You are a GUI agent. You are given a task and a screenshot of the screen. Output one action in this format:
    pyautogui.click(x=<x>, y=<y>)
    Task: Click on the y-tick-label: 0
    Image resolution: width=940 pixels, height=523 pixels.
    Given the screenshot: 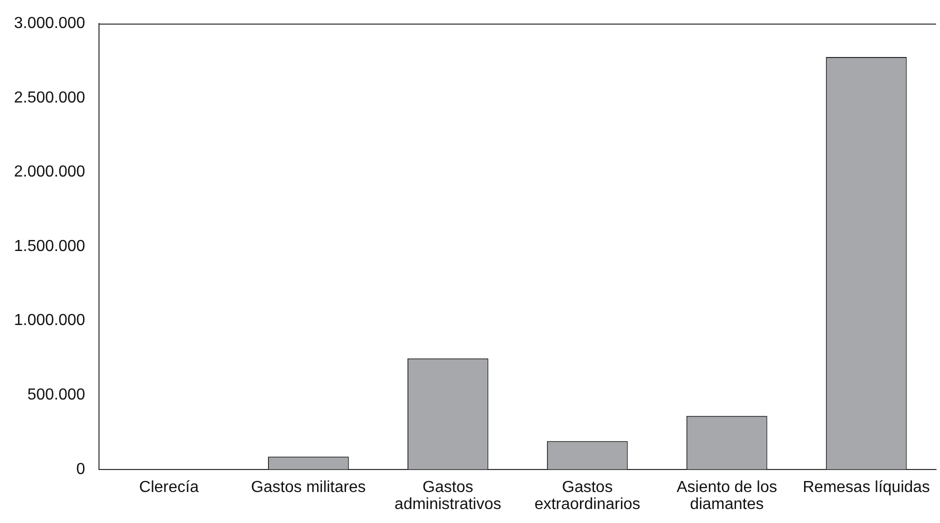 What is the action you would take?
    pyautogui.click(x=81, y=469)
    